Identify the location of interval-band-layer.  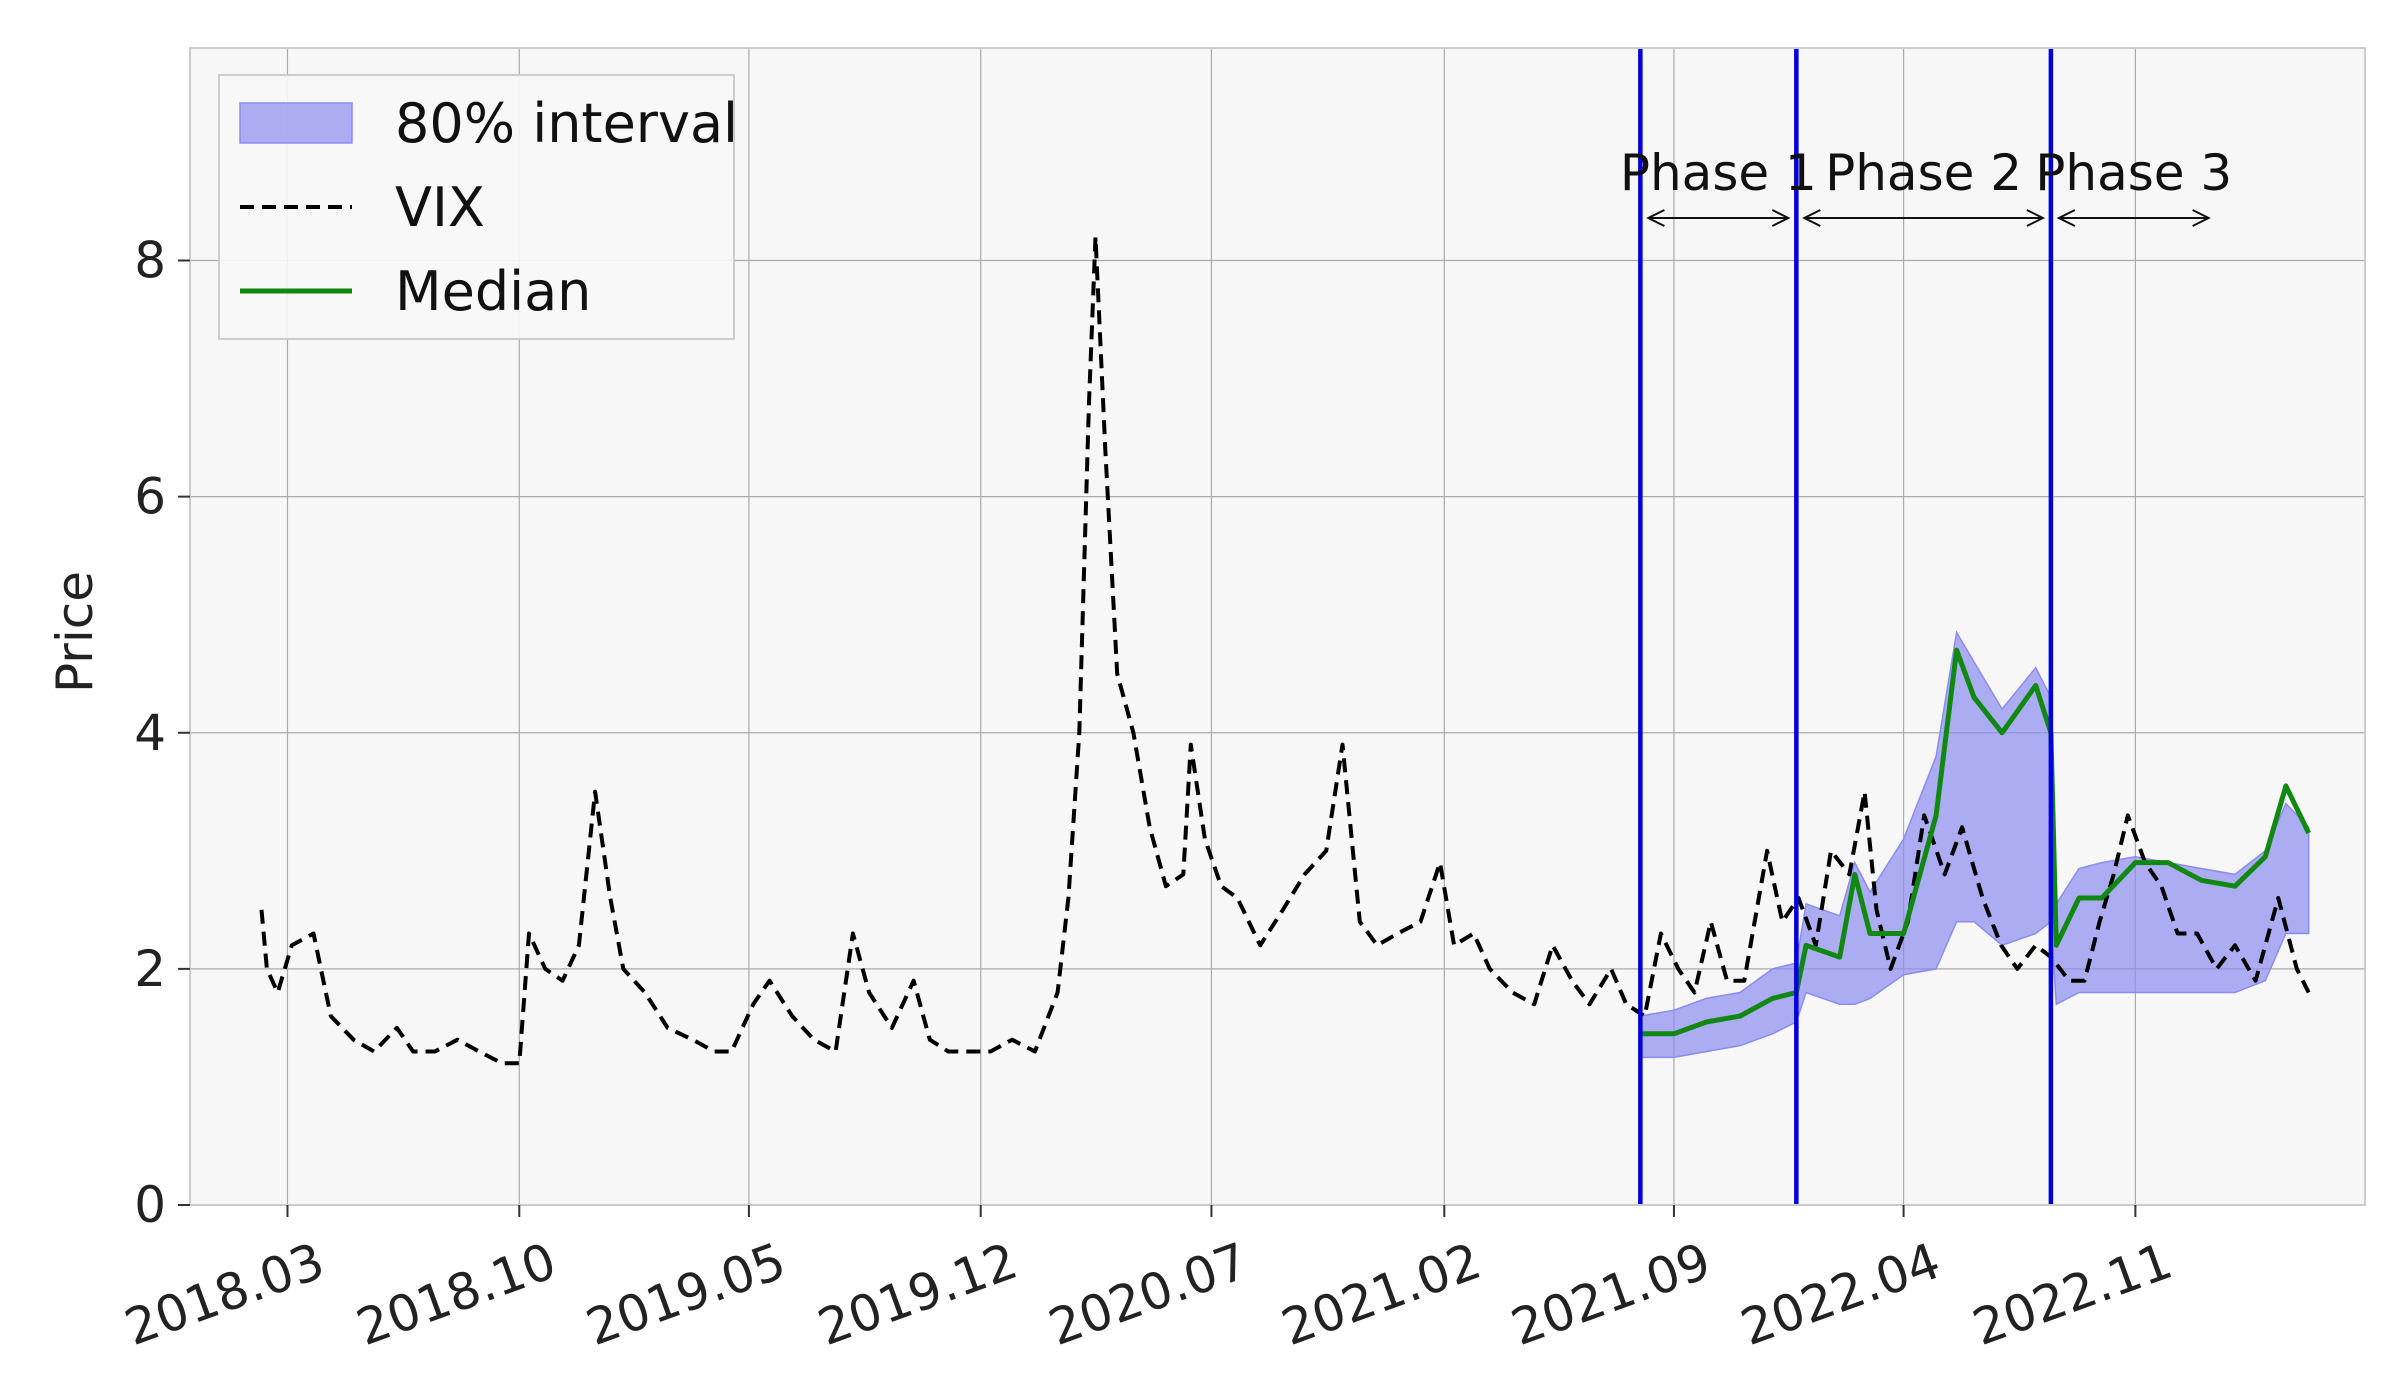
(1974, 844).